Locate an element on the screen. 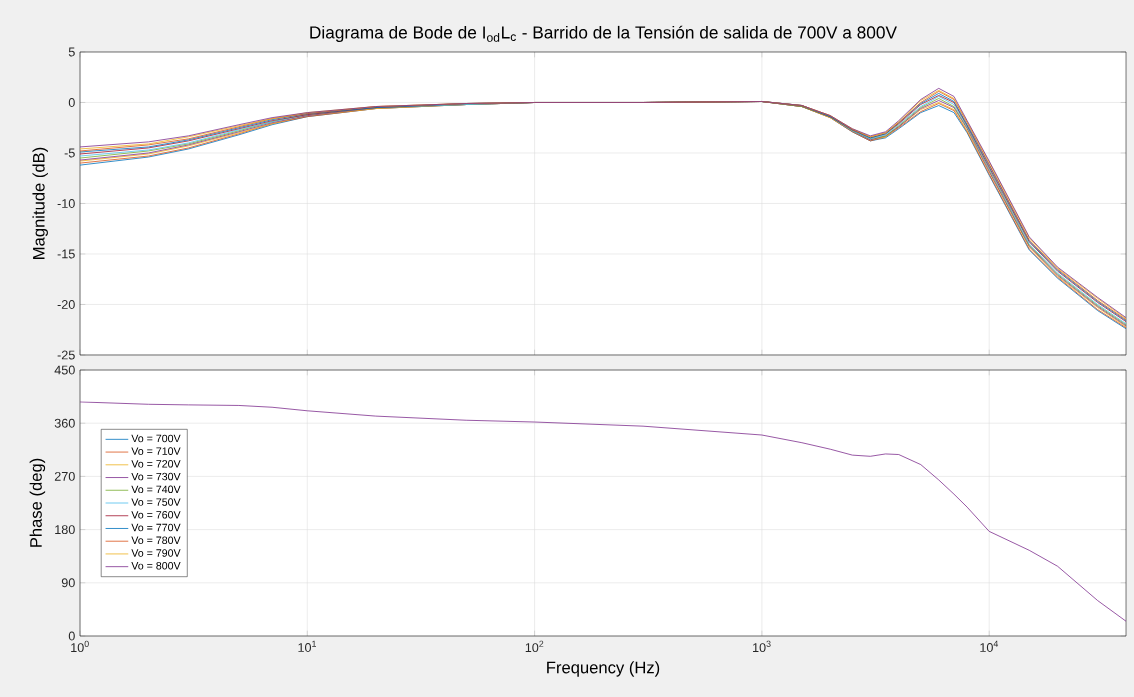 This screenshot has width=1134, height=697. y-tick-label: -25 is located at coordinates (66, 355).